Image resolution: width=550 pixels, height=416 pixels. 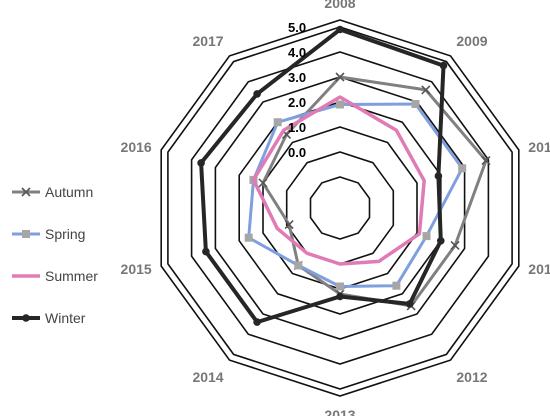 What do you see at coordinates (297, 127) in the screenshot?
I see `tick-label: 1.0` at bounding box center [297, 127].